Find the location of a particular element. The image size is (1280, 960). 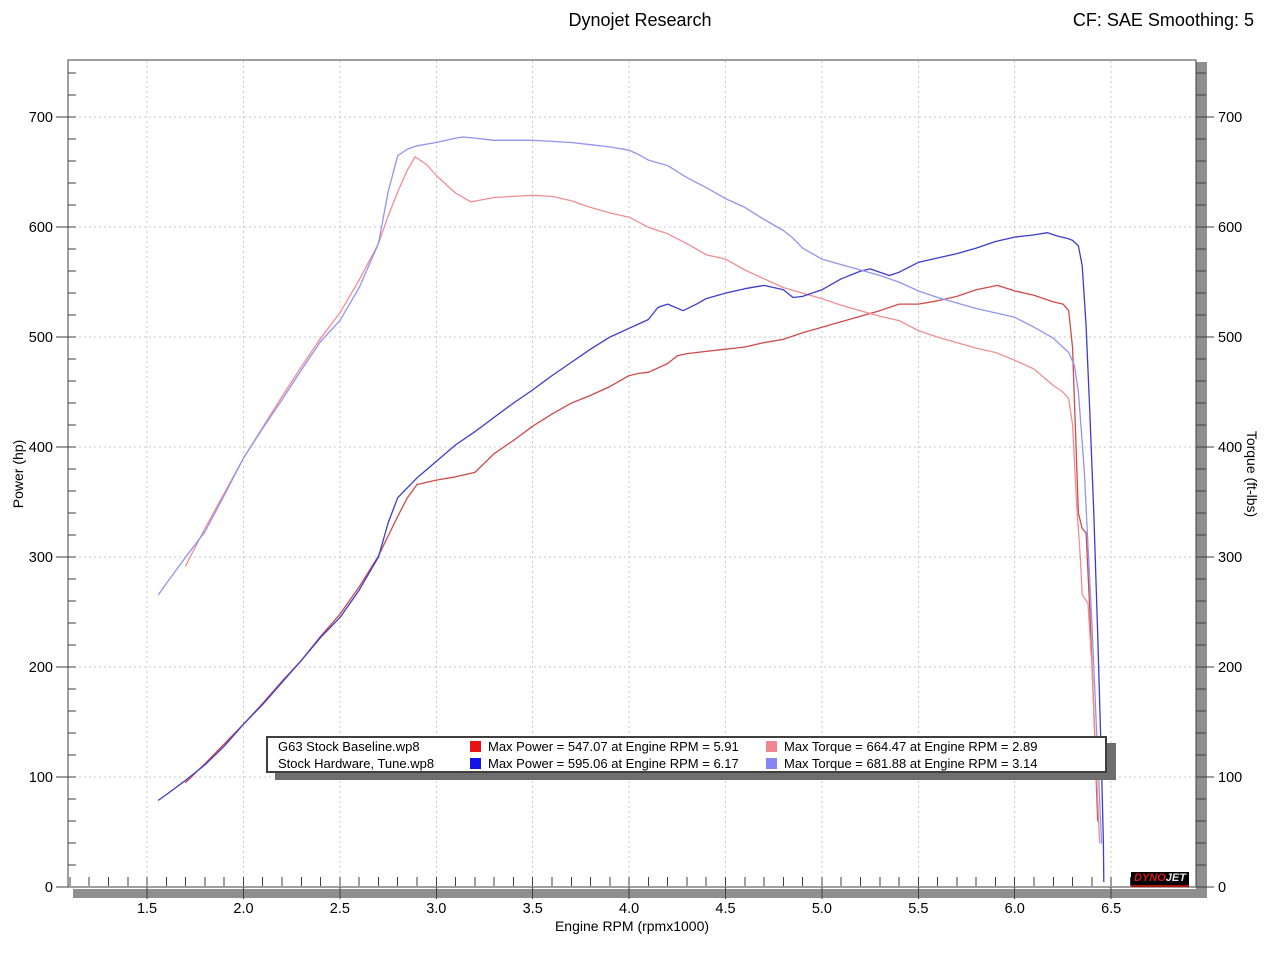

x-tick-label: 2.0 is located at coordinates (243, 909).